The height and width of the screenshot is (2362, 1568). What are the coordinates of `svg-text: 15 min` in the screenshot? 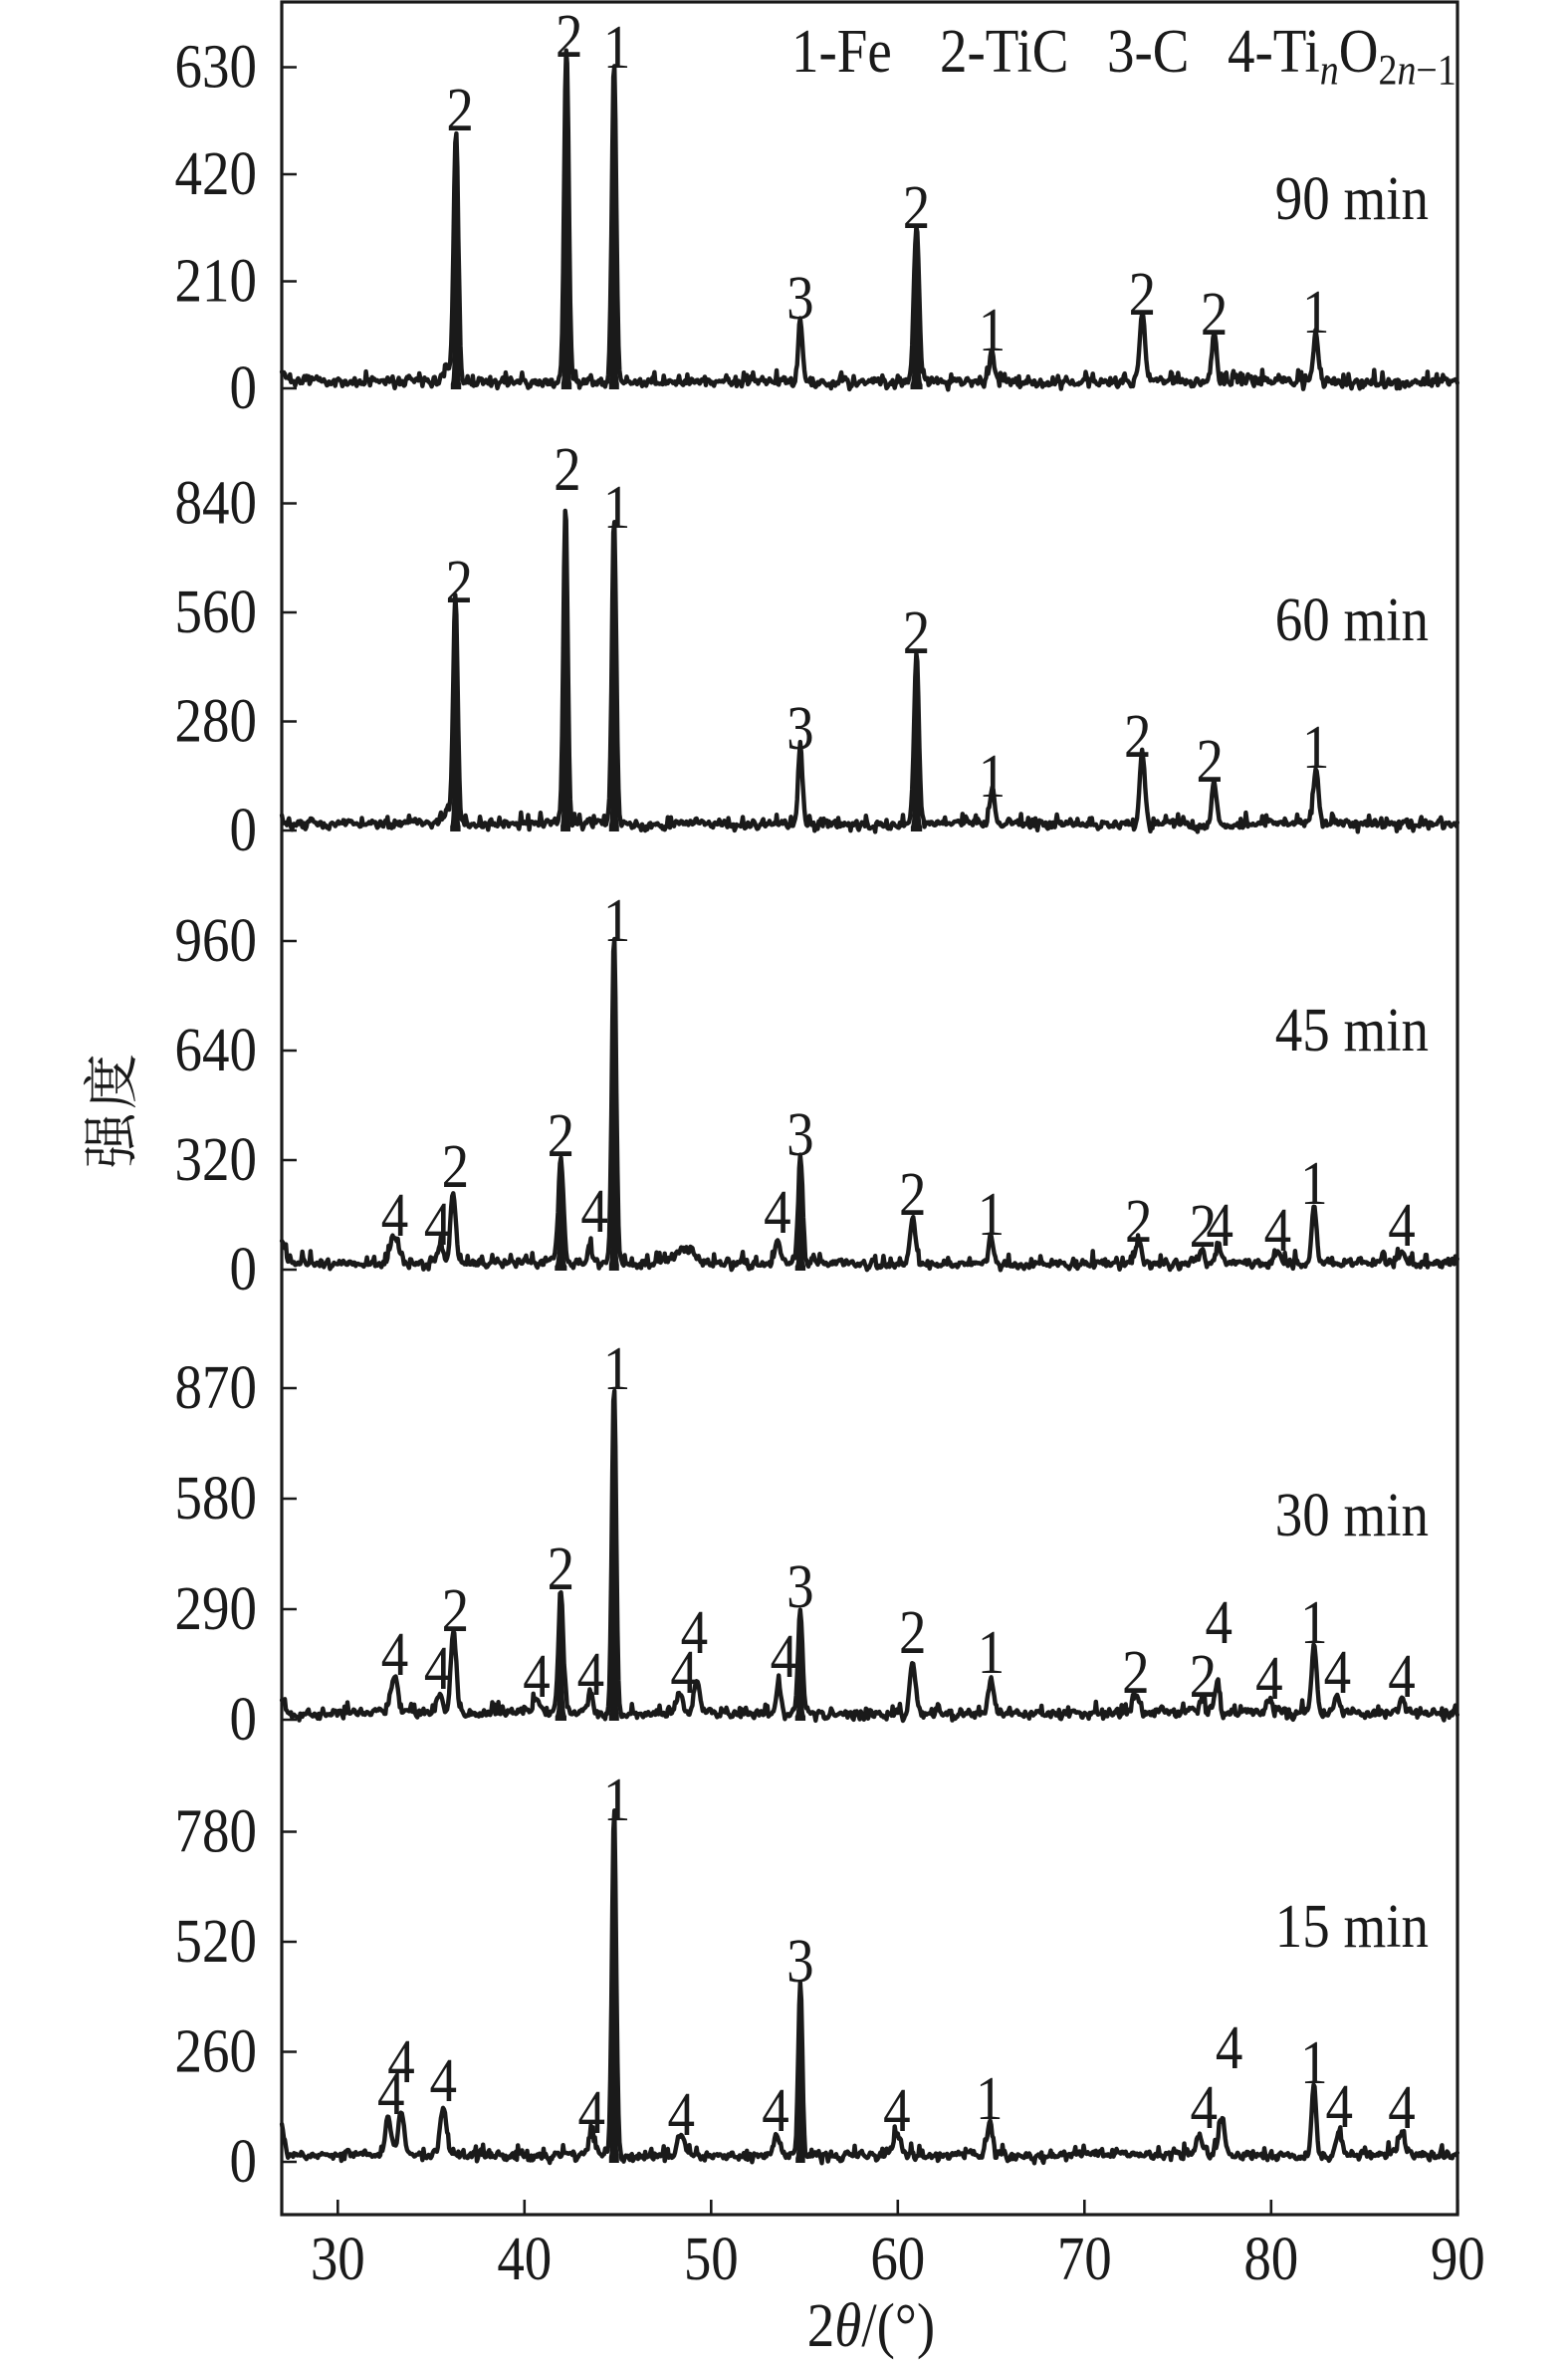 It's located at (1352, 1926).